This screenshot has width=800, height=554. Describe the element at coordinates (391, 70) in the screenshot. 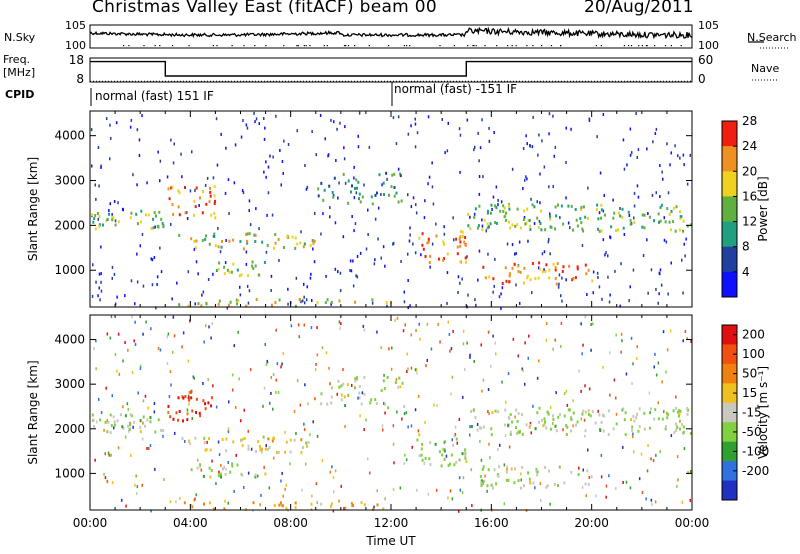

I see `freq-panel-frame` at that location.